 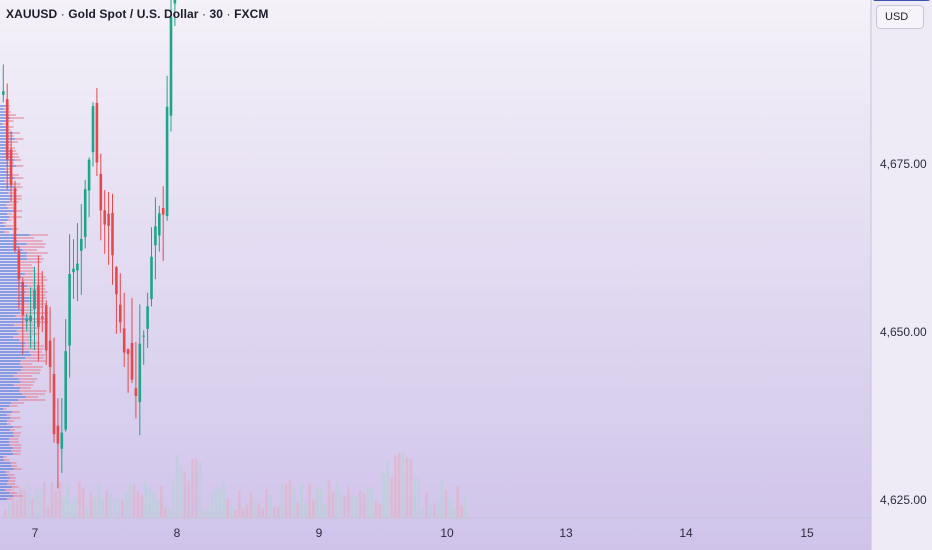 What do you see at coordinates (901, 275) in the screenshot?
I see `price-axis` at bounding box center [901, 275].